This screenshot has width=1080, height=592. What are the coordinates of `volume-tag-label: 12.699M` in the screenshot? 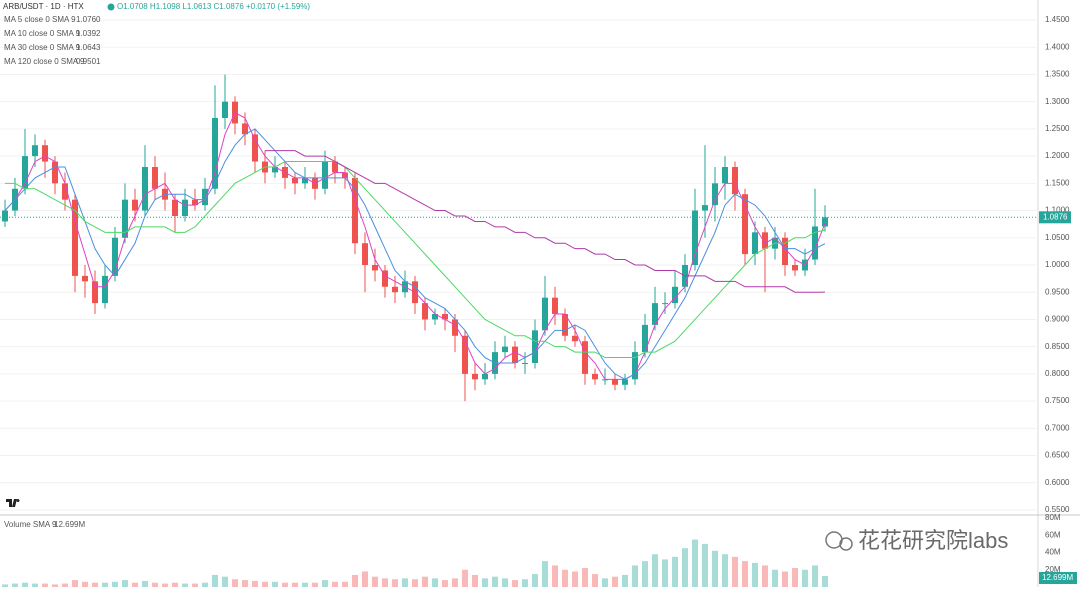 It's located at (1057, 577).